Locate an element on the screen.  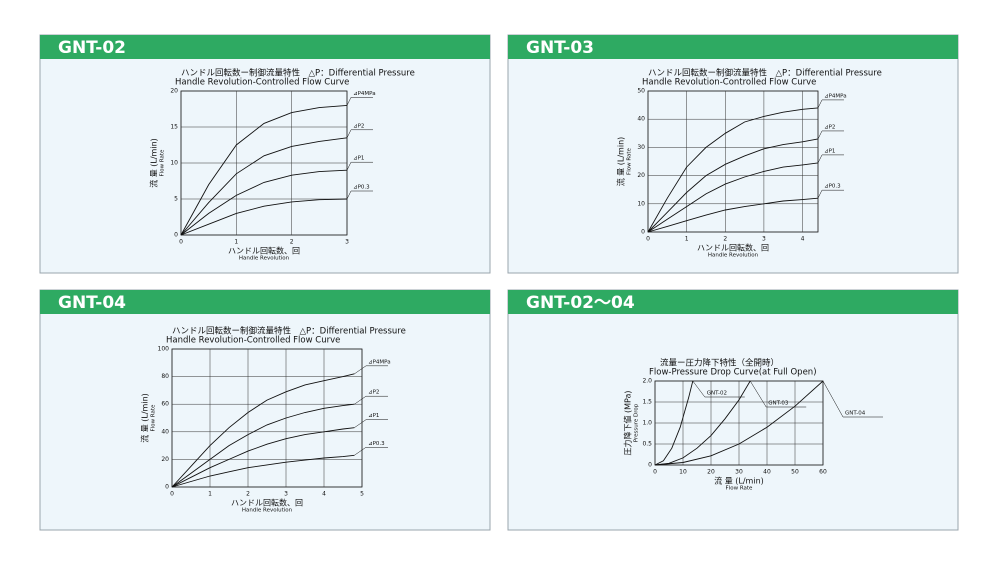
y-axis-label-en: Pressure Drop is located at coordinates (637, 422).